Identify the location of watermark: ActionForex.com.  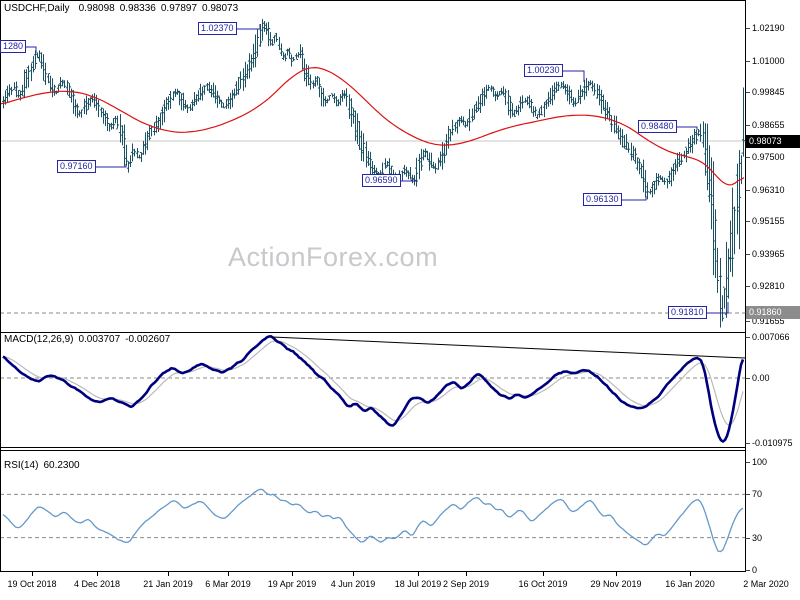
(333, 257).